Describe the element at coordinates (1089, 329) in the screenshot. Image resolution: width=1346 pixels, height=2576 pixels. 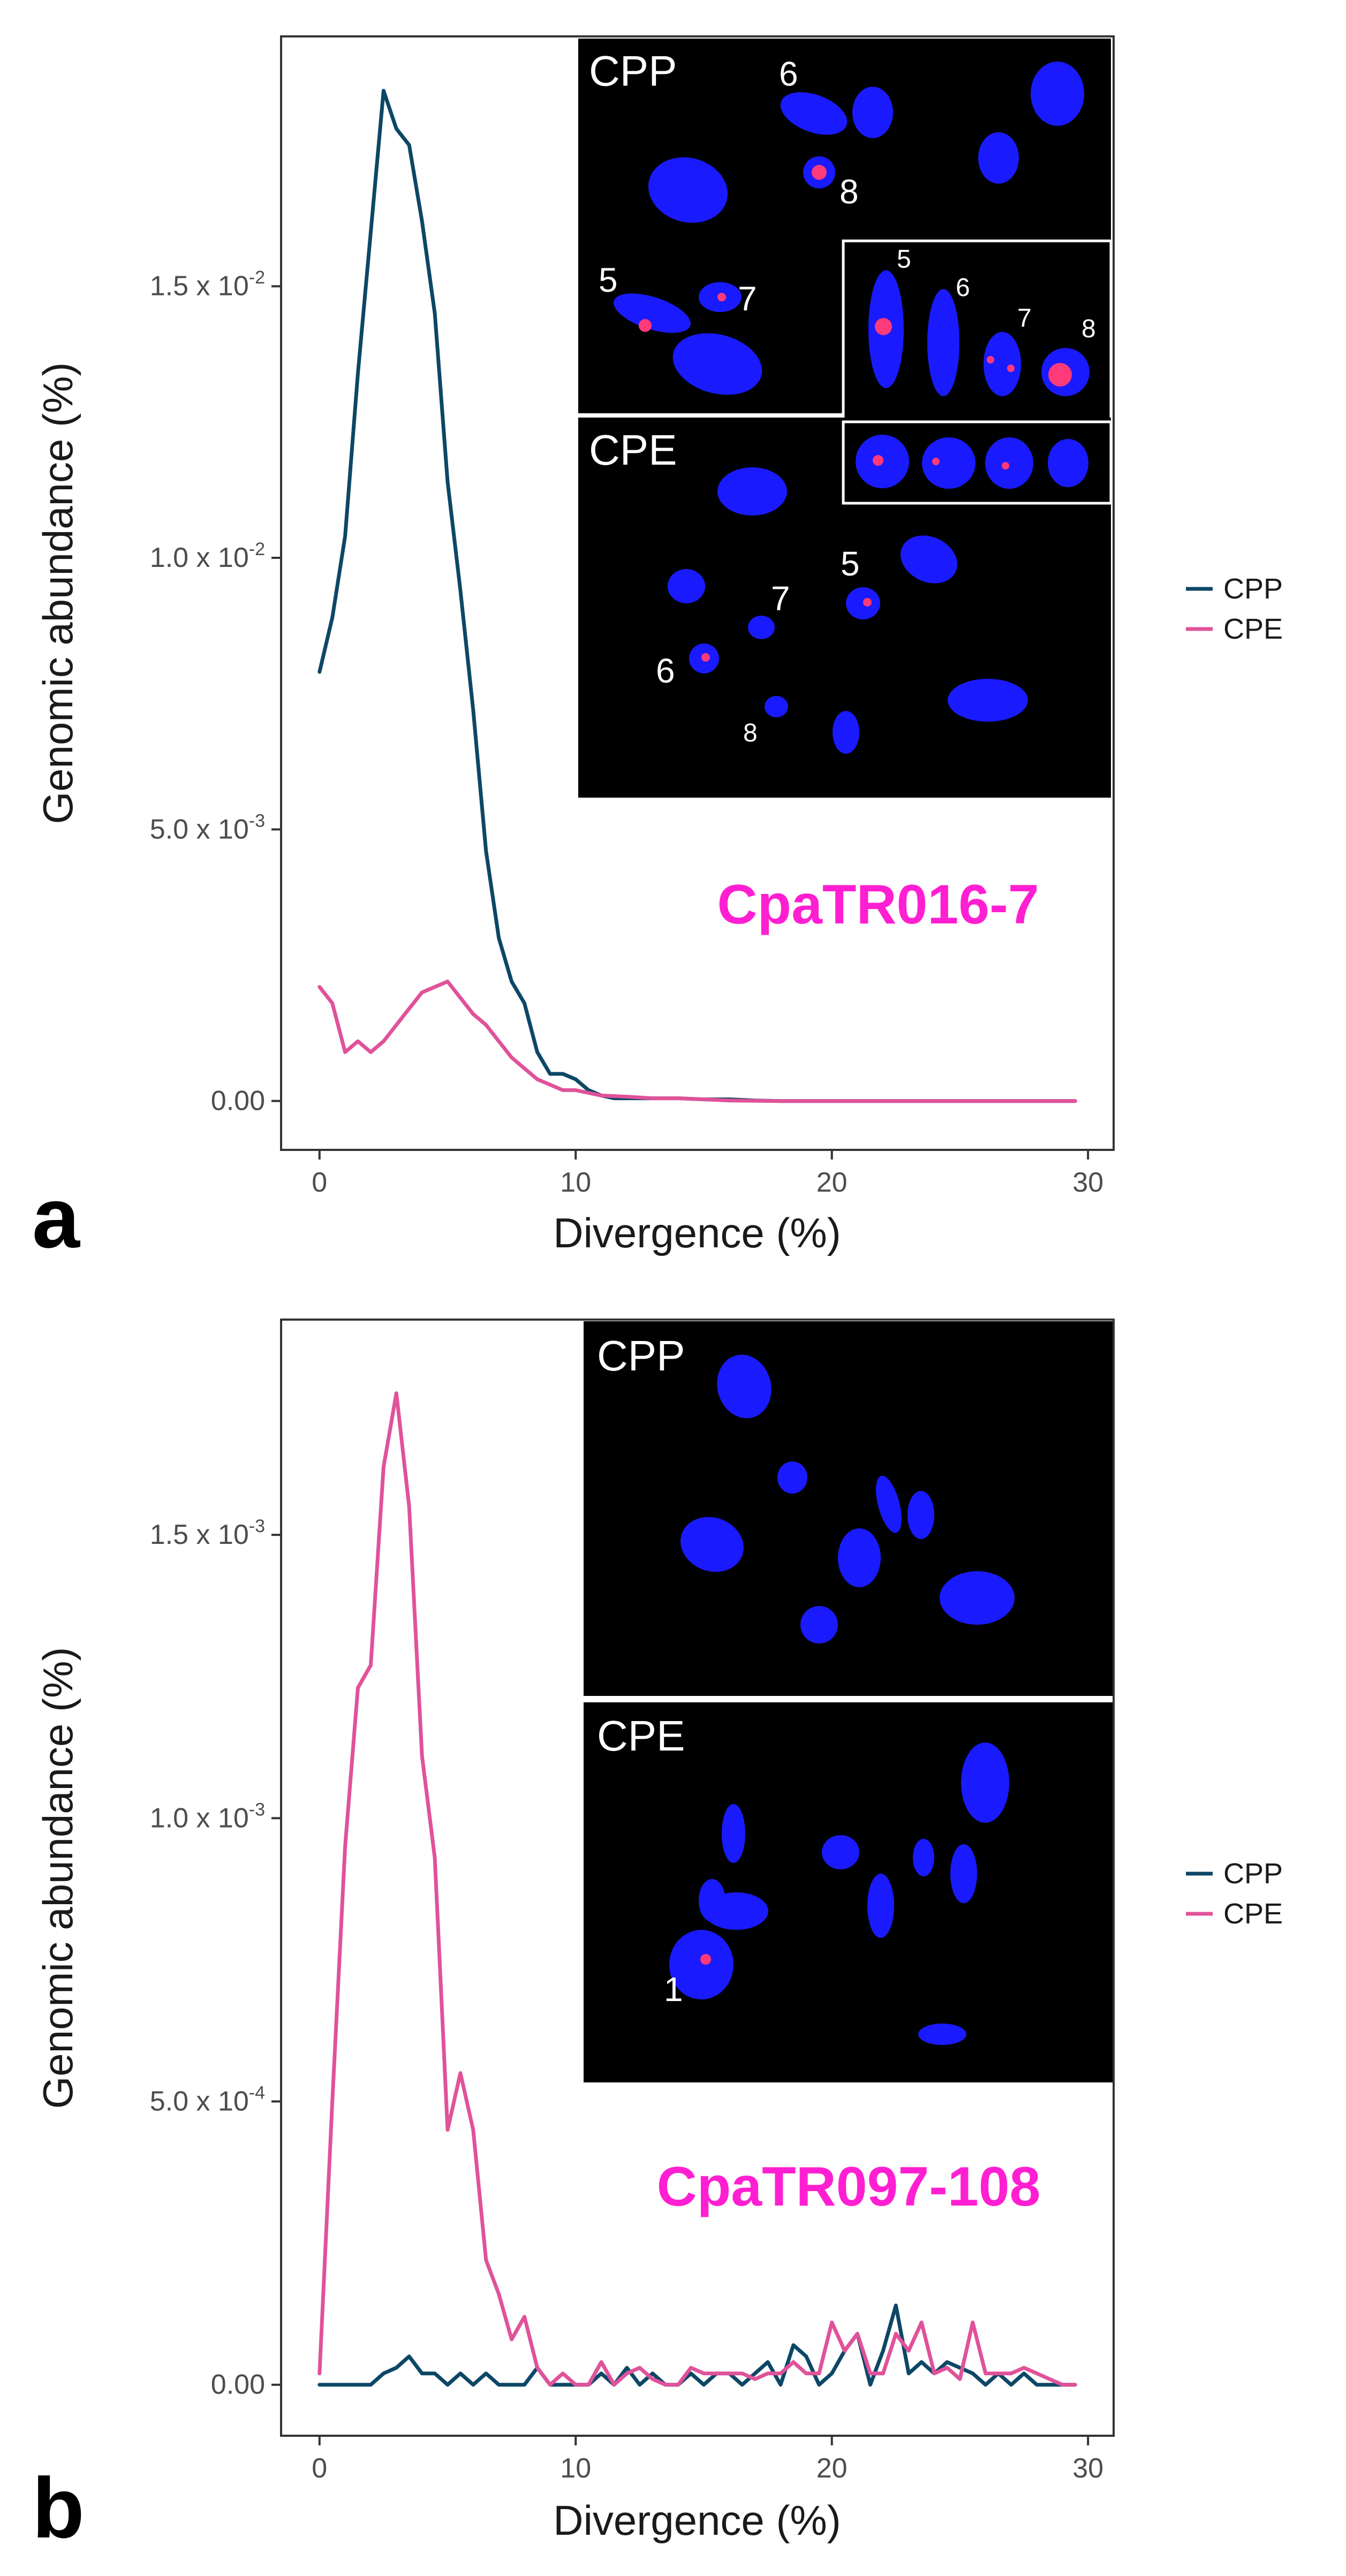
I see `zoom-chromosome-number: 8` at that location.